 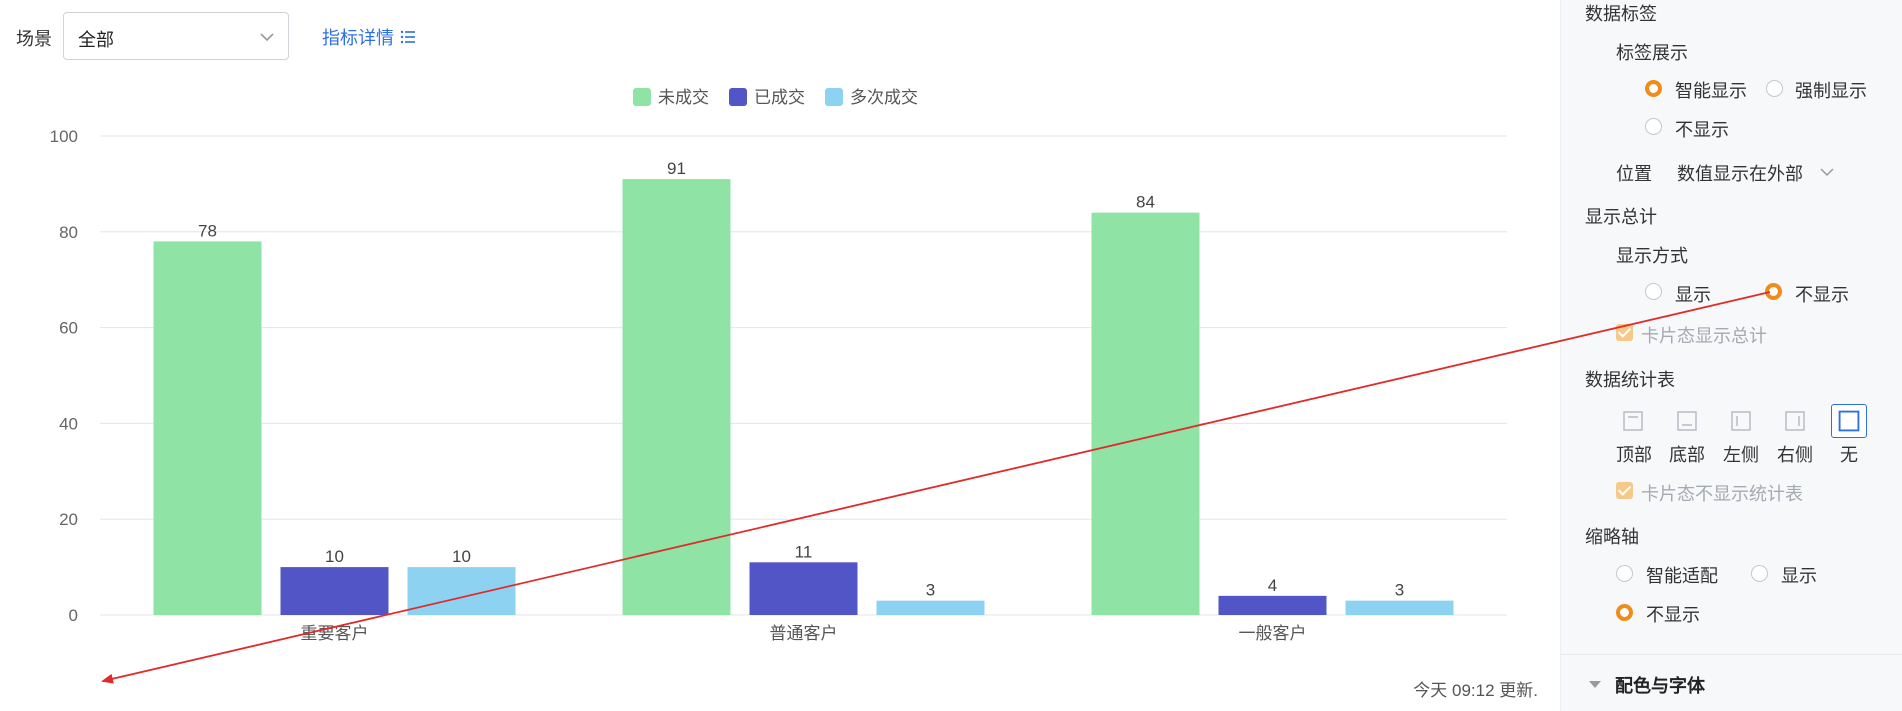 I want to click on updated-timestamp: 今天 09:12 更新., so click(x=1475, y=690).